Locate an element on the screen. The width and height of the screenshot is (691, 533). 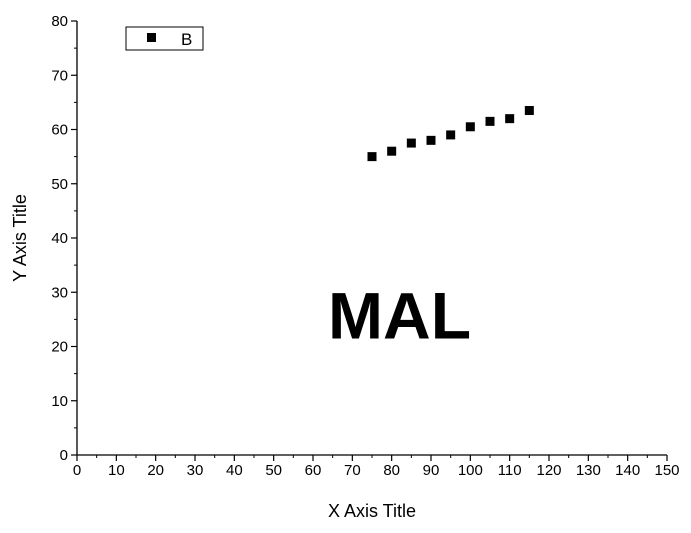
x-tick-label: 140 is located at coordinates (627, 470).